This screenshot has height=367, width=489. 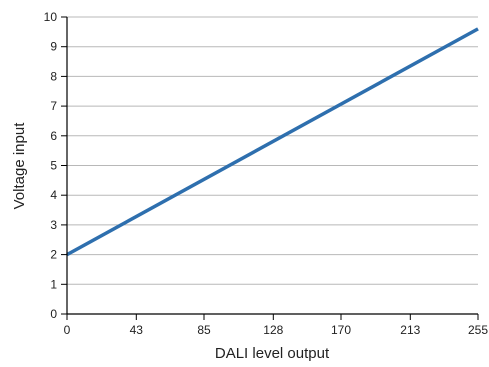 What do you see at coordinates (53, 166) in the screenshot?
I see `y-tick-label-5: 5` at bounding box center [53, 166].